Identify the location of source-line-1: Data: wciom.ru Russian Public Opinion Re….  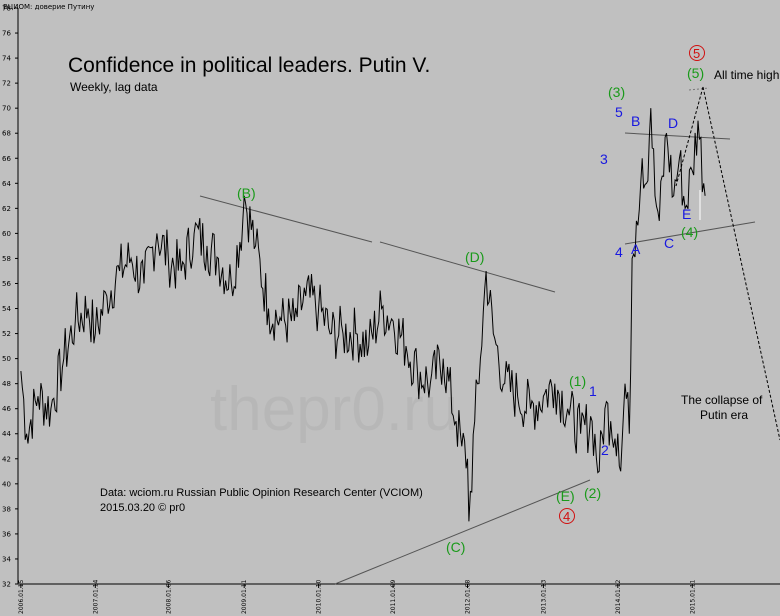
(261, 493).